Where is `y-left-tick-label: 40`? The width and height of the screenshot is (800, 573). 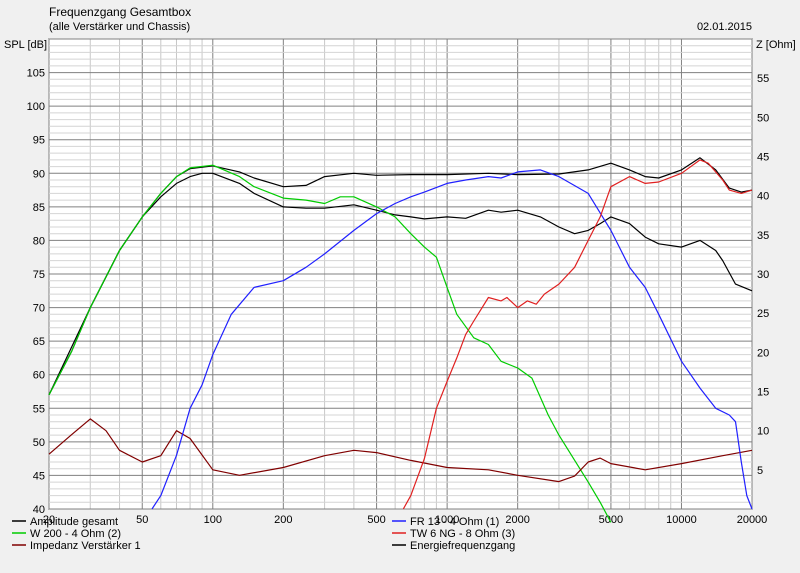 y-left-tick-label: 40 is located at coordinates (39, 510).